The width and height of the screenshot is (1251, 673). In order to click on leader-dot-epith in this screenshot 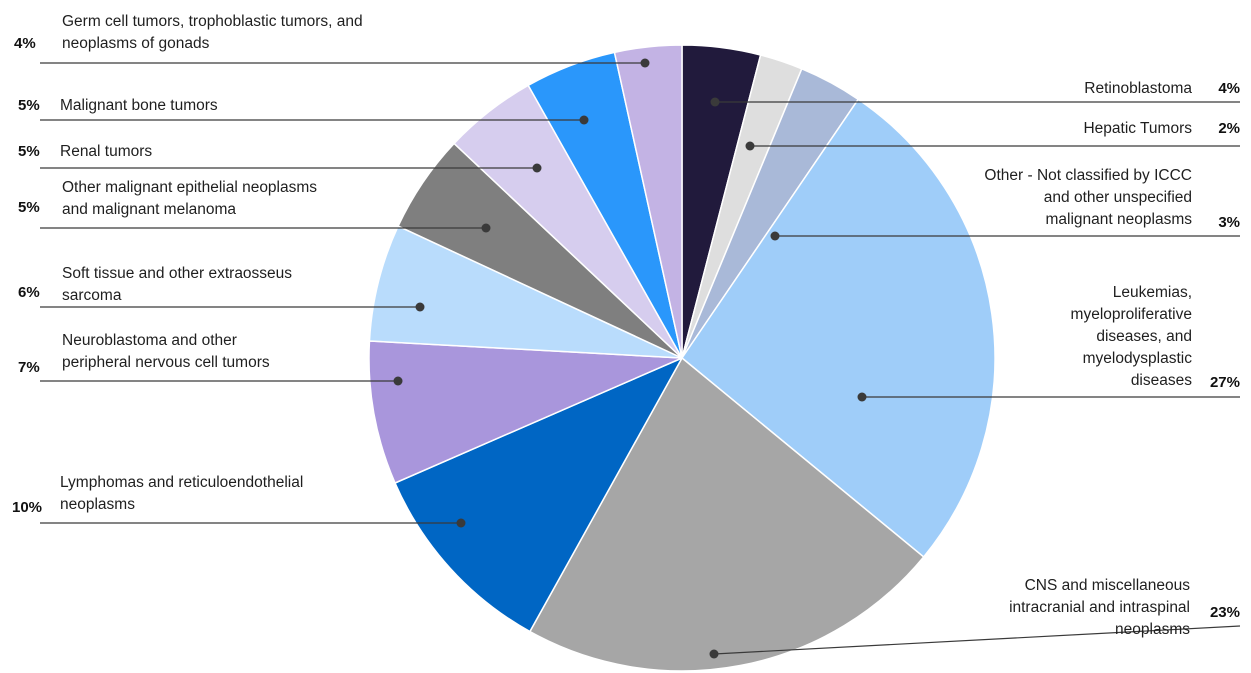, I will do `click(486, 228)`.